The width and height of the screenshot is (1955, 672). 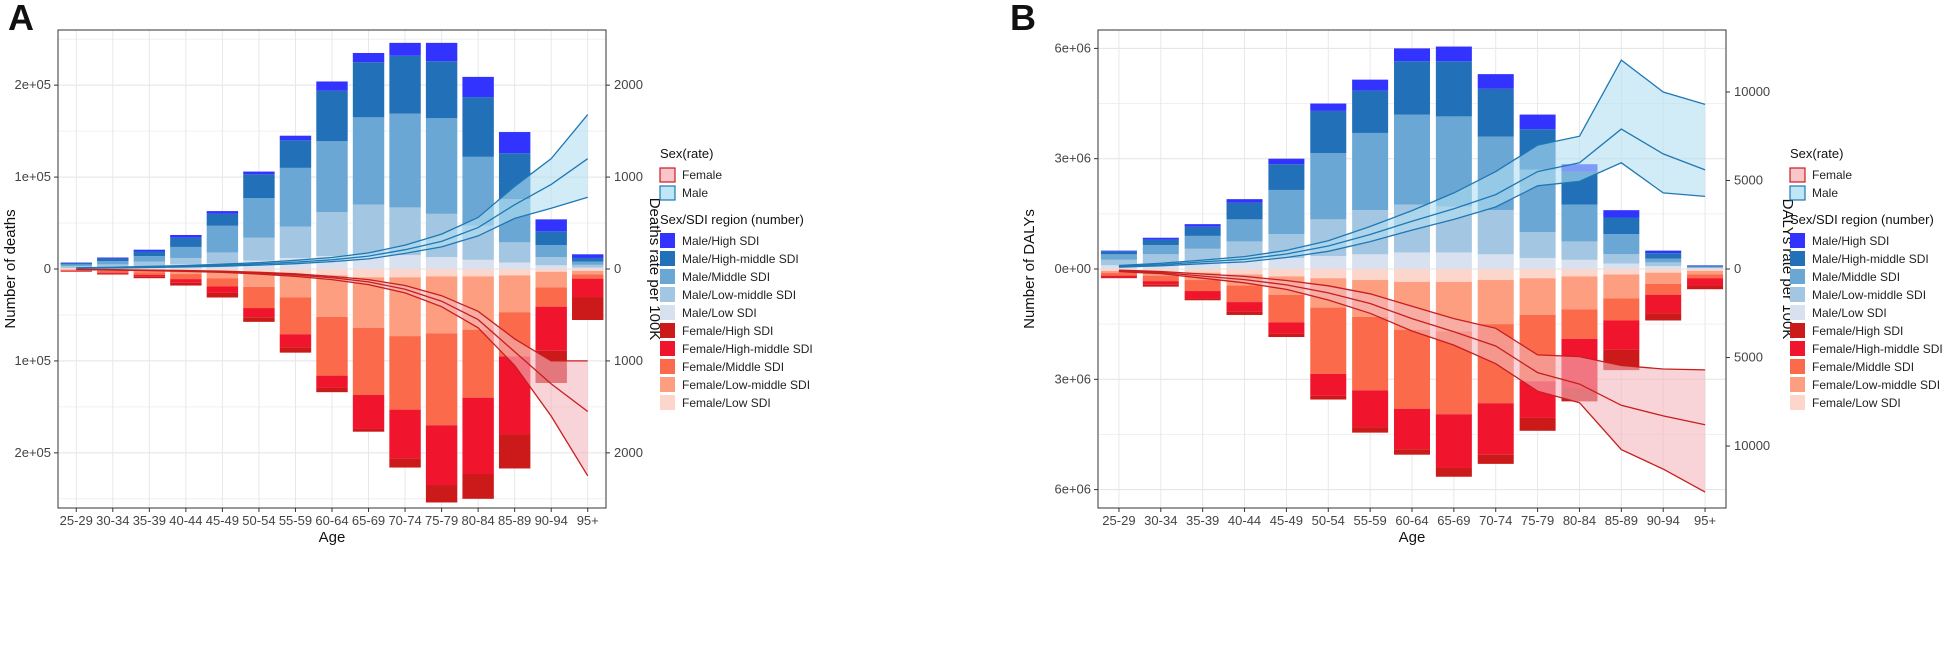 What do you see at coordinates (1072, 378) in the screenshot?
I see `y-tick-label: 3e+06` at bounding box center [1072, 378].